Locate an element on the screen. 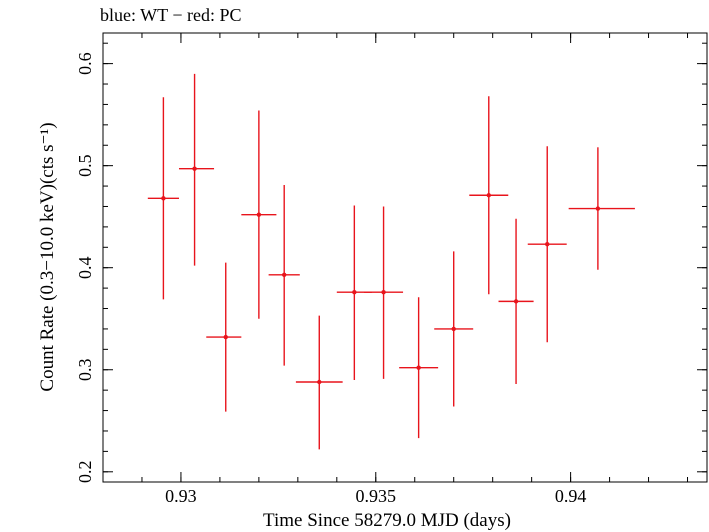 Image resolution: width=709 pixels, height=532 pixels. x-tick-labels: 0.93 0.935 0.94 is located at coordinates (375, 496).